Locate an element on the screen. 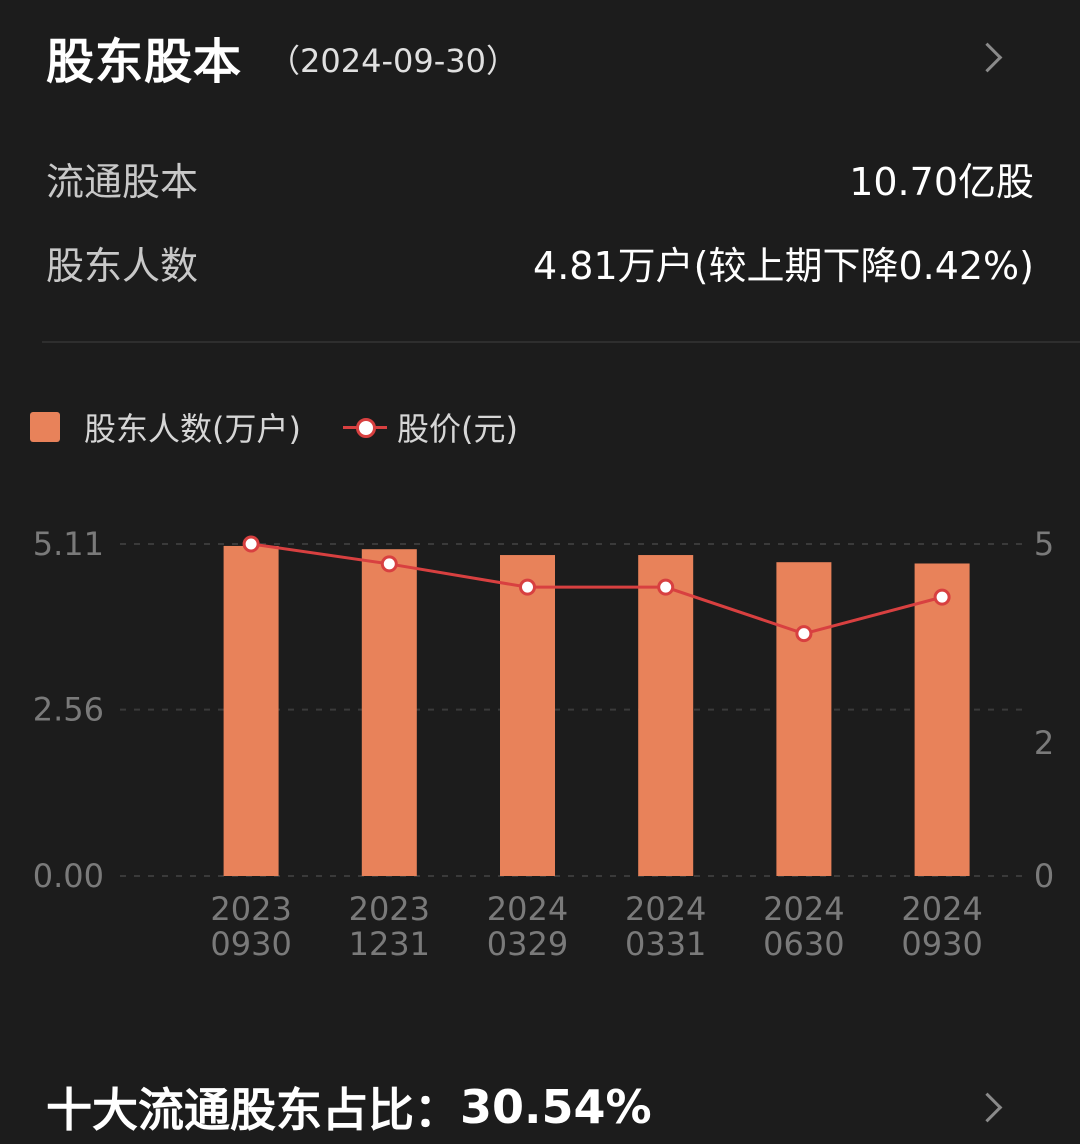 The height and width of the screenshot is (1144, 1080). report-date: （2024-09-30） is located at coordinates (393, 61).